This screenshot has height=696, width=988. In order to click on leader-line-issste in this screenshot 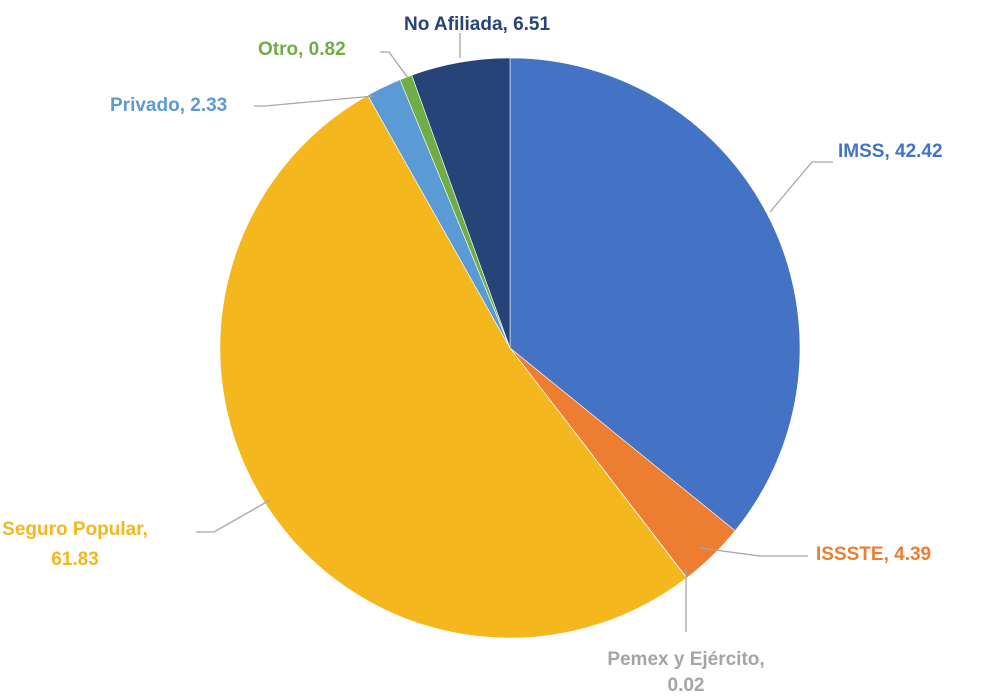, I will do `click(753, 552)`.